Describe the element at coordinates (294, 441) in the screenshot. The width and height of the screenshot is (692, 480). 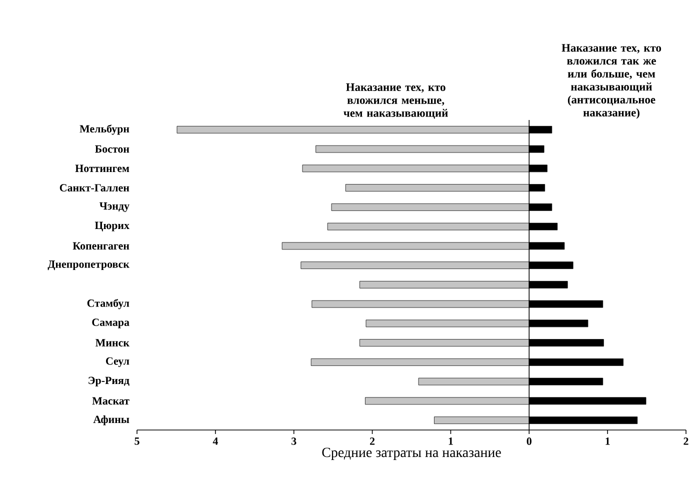
I see `x-tick-label: 3` at that location.